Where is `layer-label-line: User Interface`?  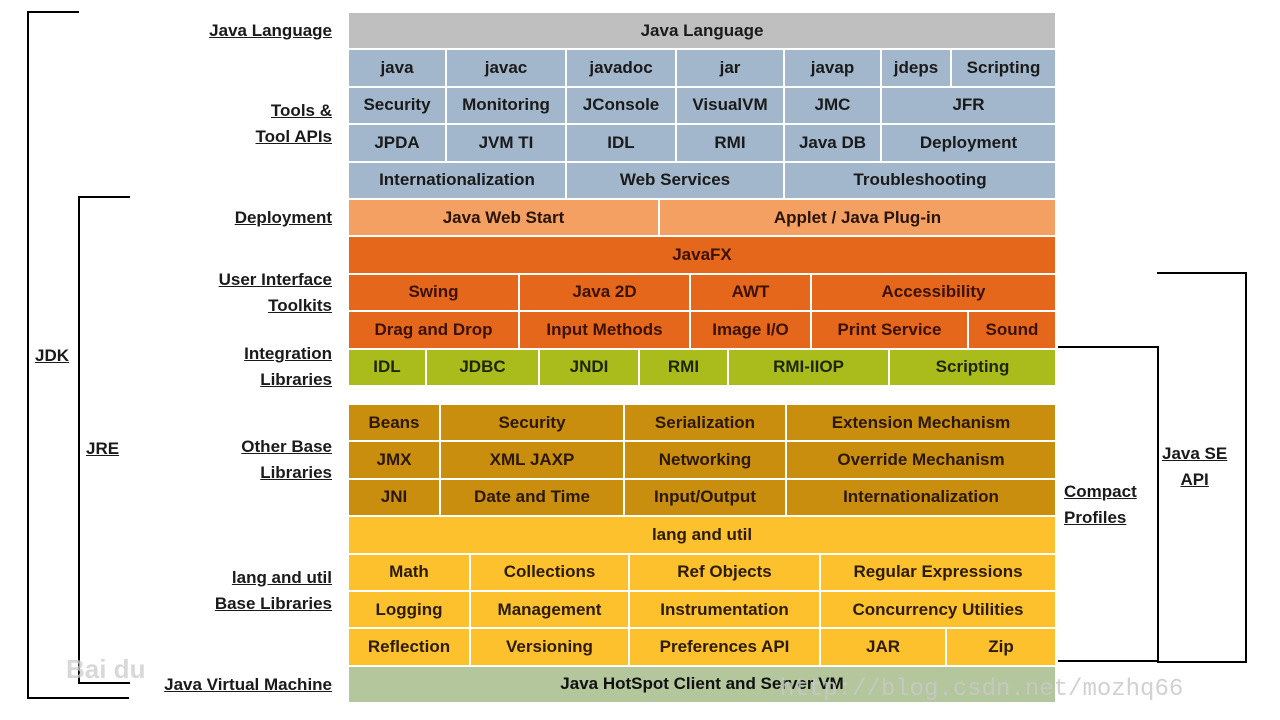 layer-label-line: User Interface is located at coordinates (275, 279).